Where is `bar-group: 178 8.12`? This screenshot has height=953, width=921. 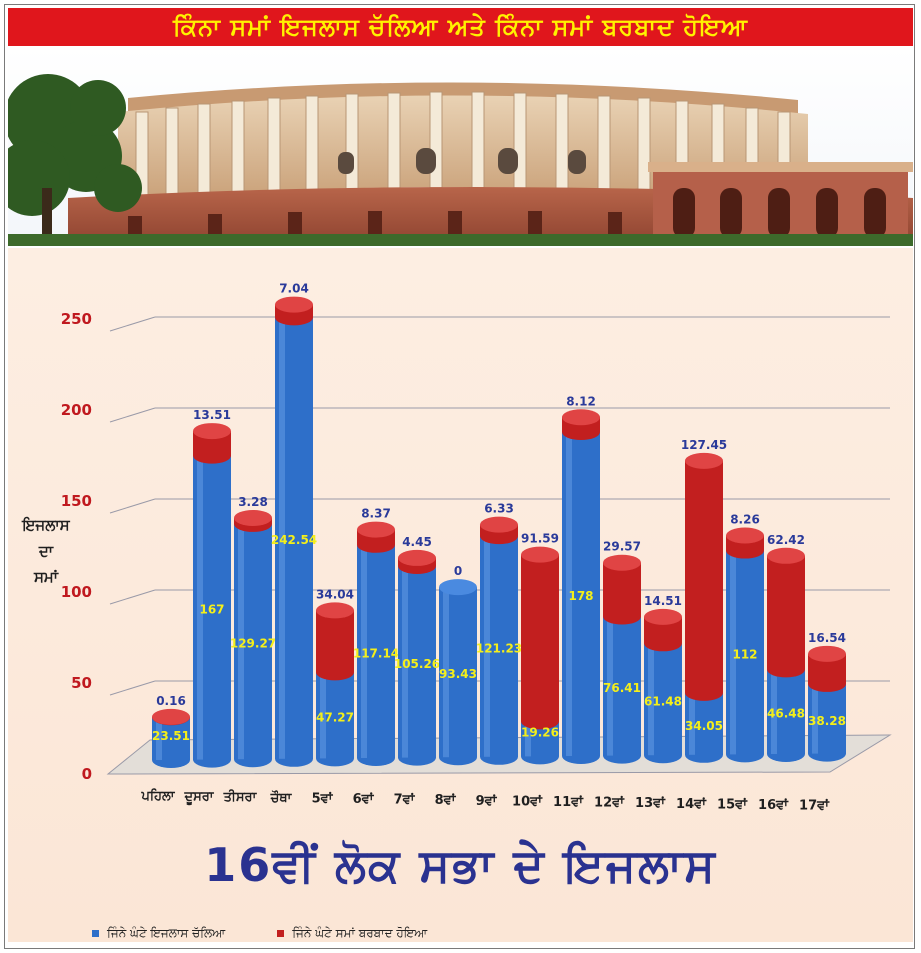
bar-group: 178 8.12 is located at coordinates (581, 579).